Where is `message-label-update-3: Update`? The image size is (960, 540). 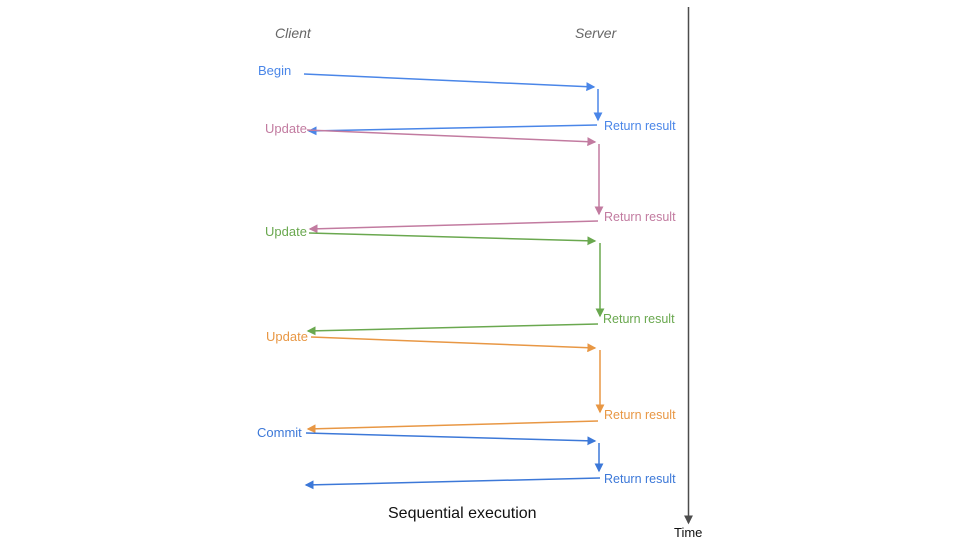 message-label-update-3: Update is located at coordinates (287, 336).